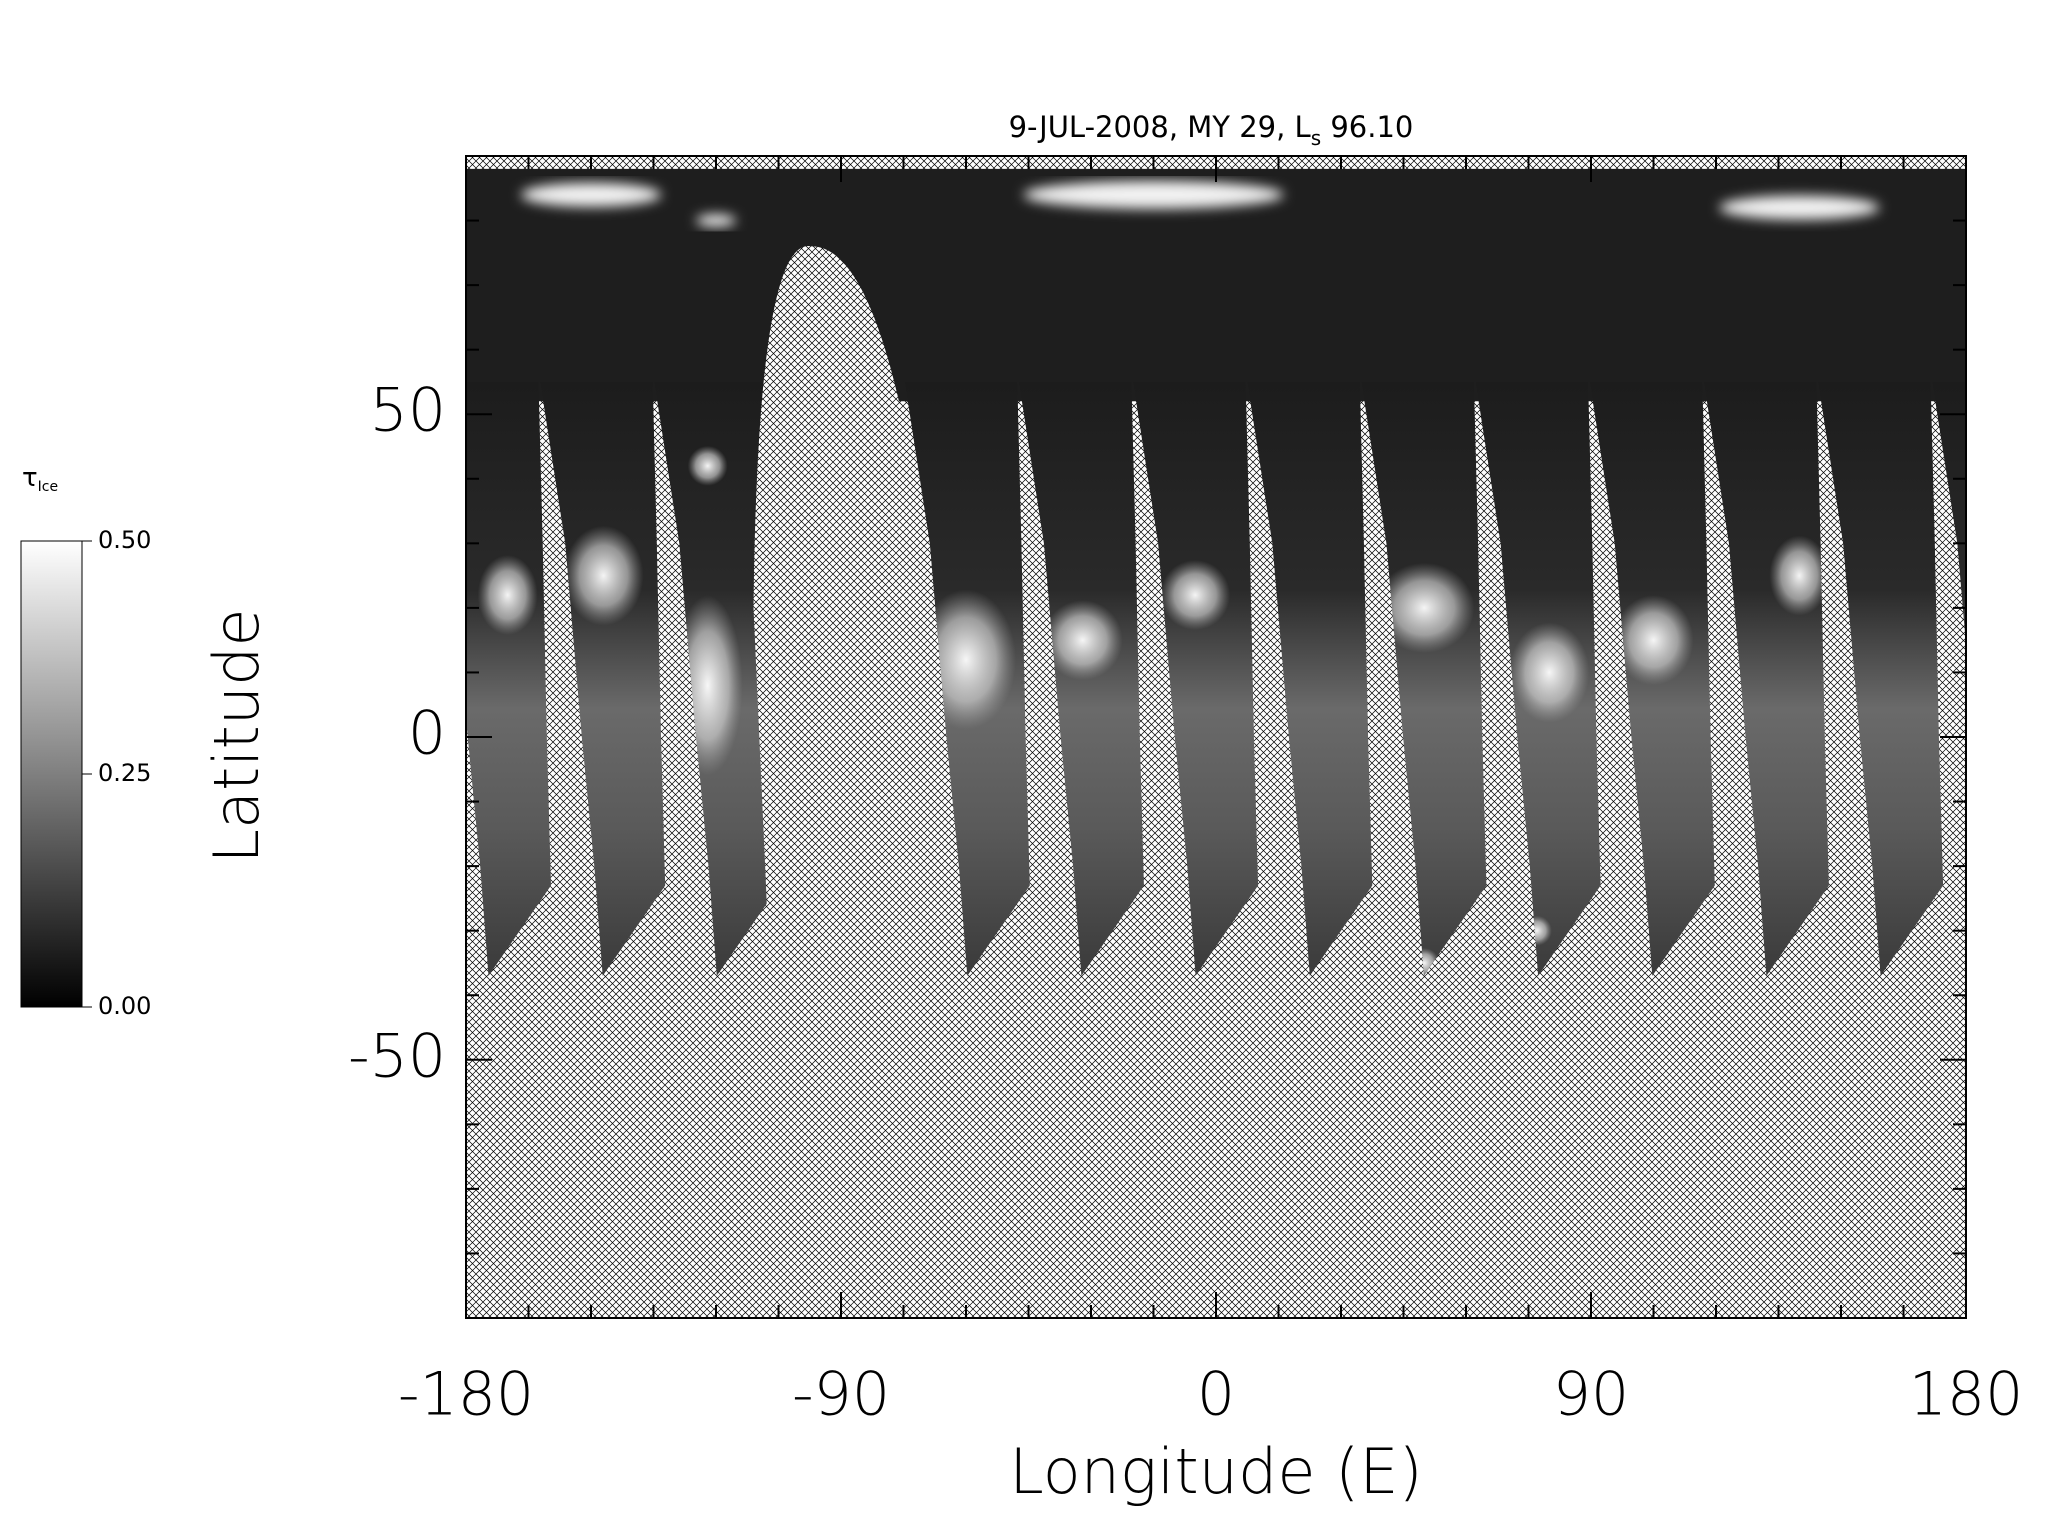  Describe the element at coordinates (124, 540) in the screenshot. I see `colorbar-tick-label: 0.50` at that location.